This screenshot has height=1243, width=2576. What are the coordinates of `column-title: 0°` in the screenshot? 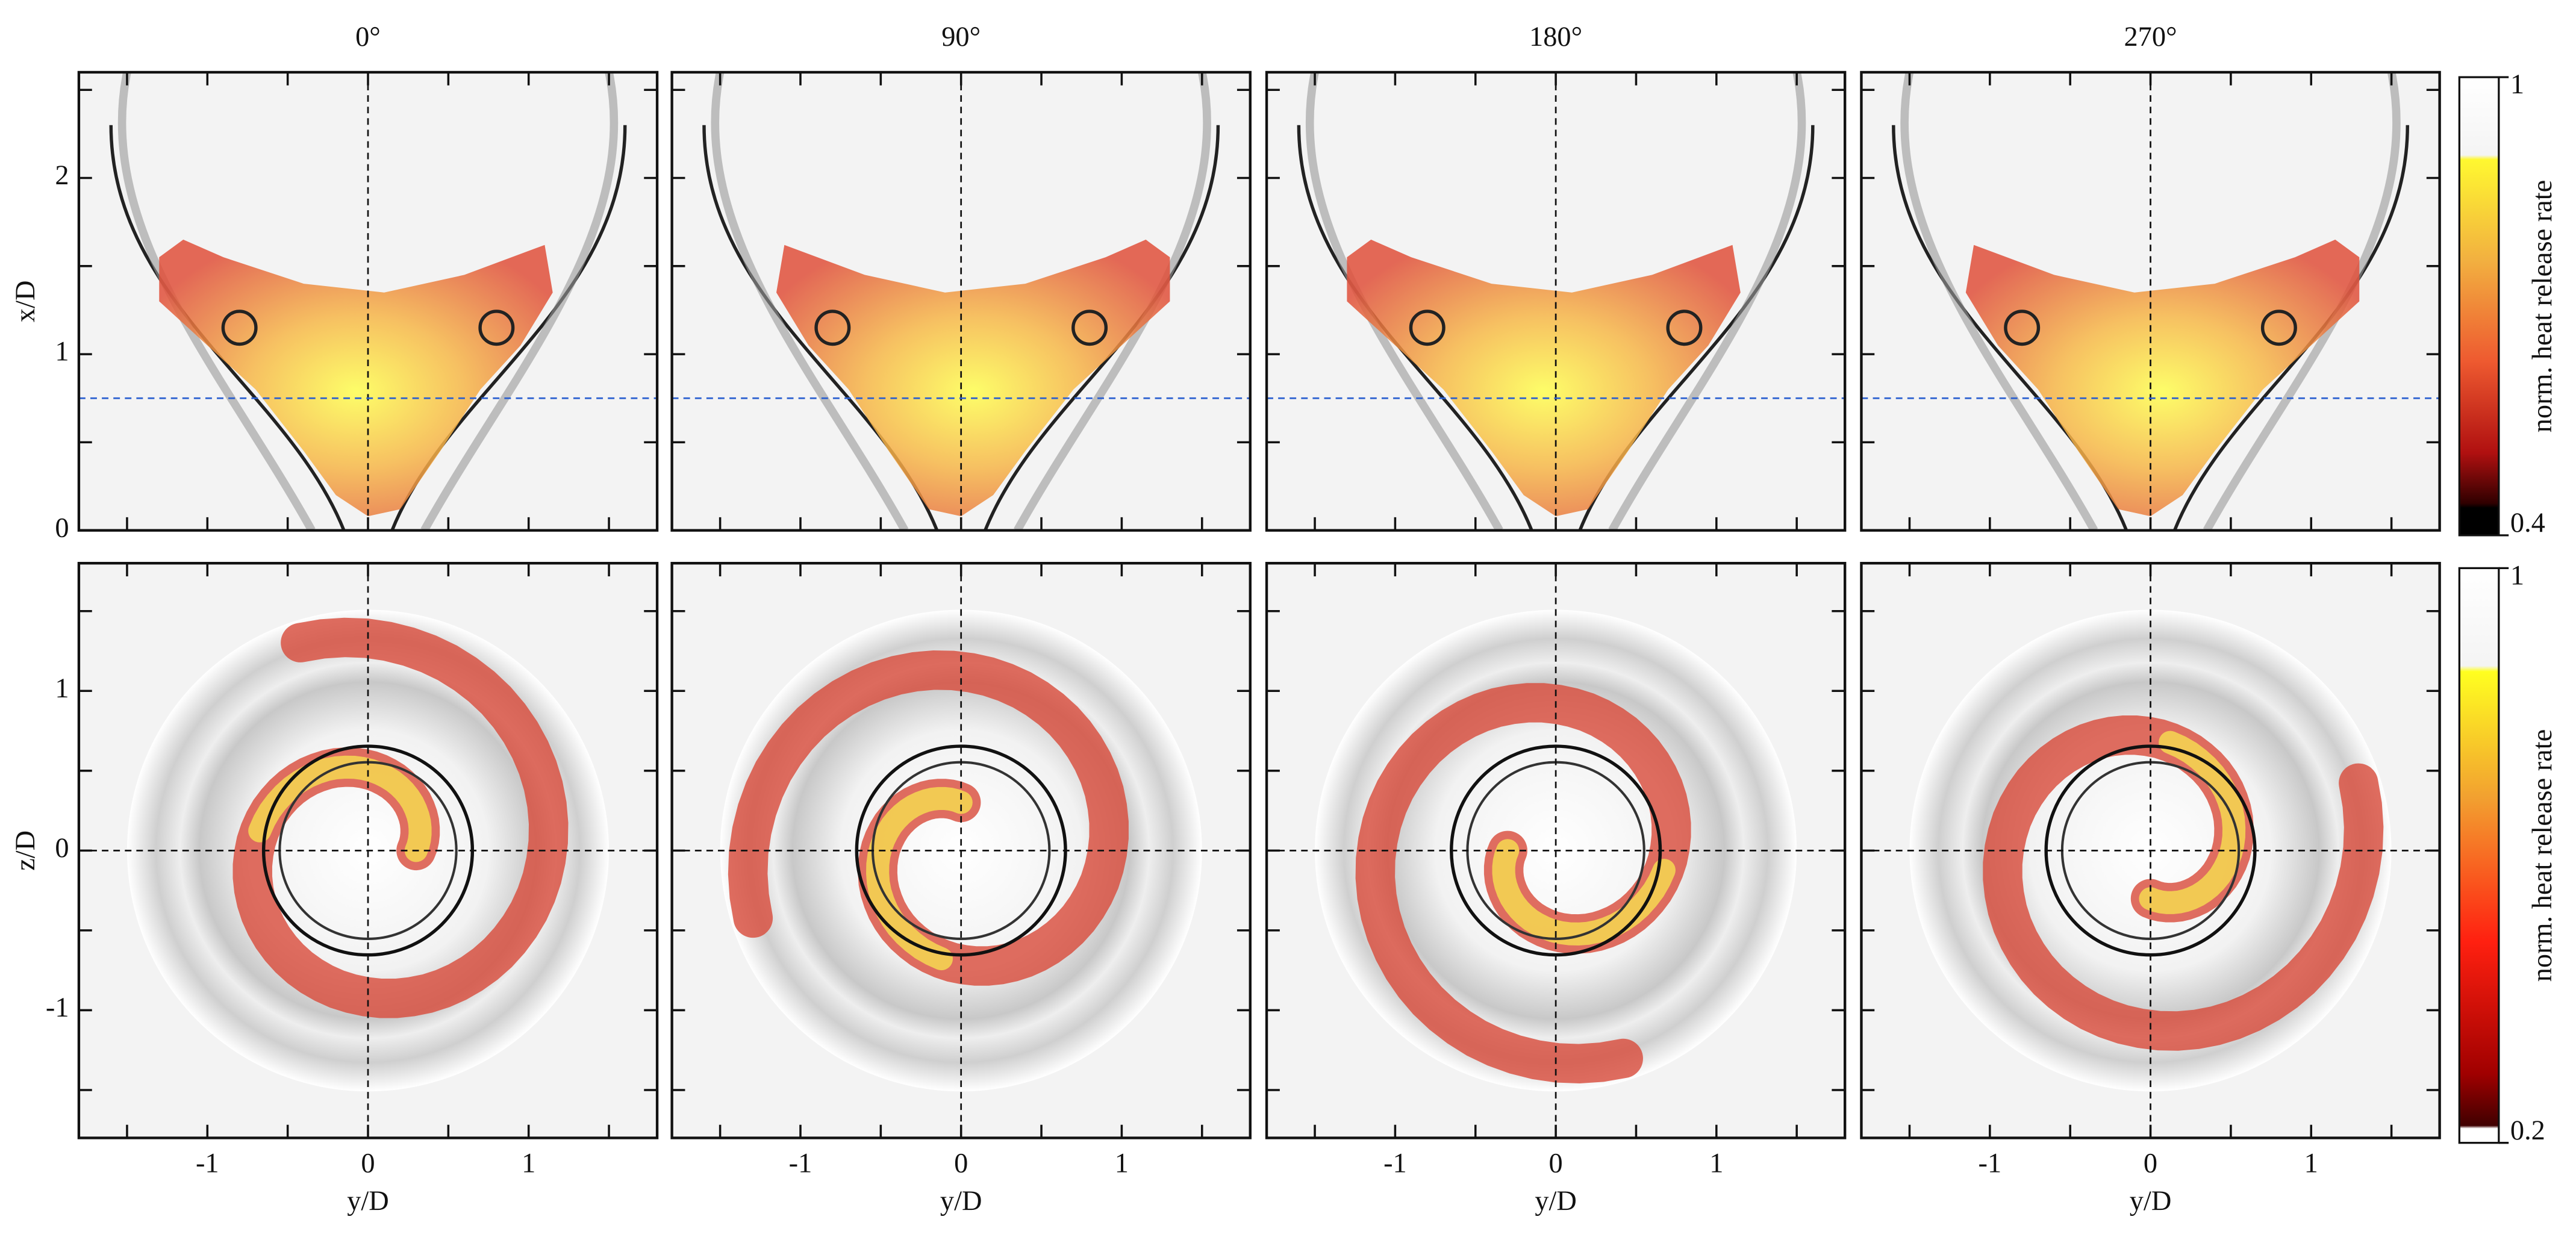 It's located at (368, 37).